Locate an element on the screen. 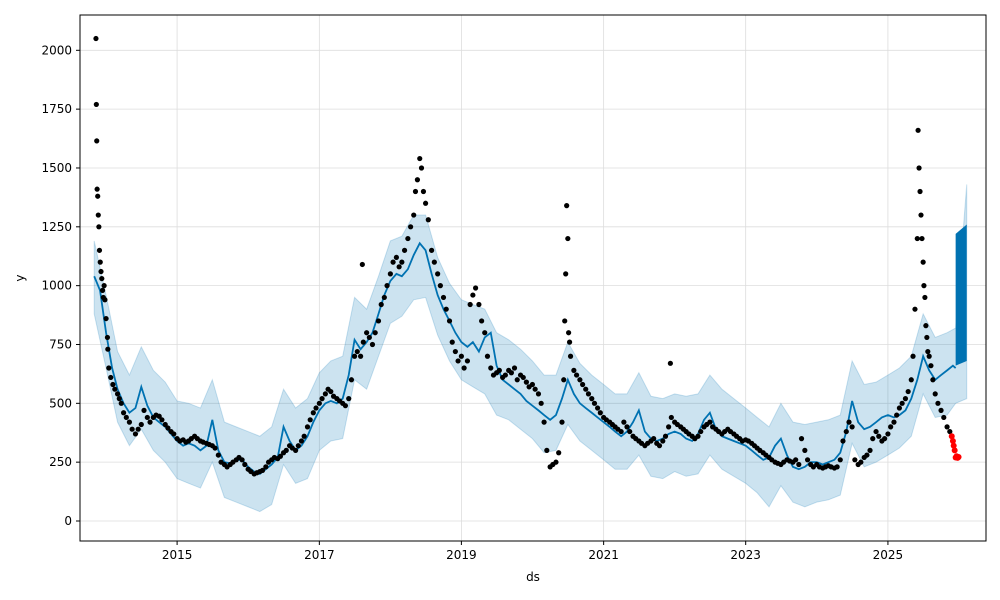 This screenshot has height=600, width=1000. x-tick-label: 2019 is located at coordinates (461, 555).